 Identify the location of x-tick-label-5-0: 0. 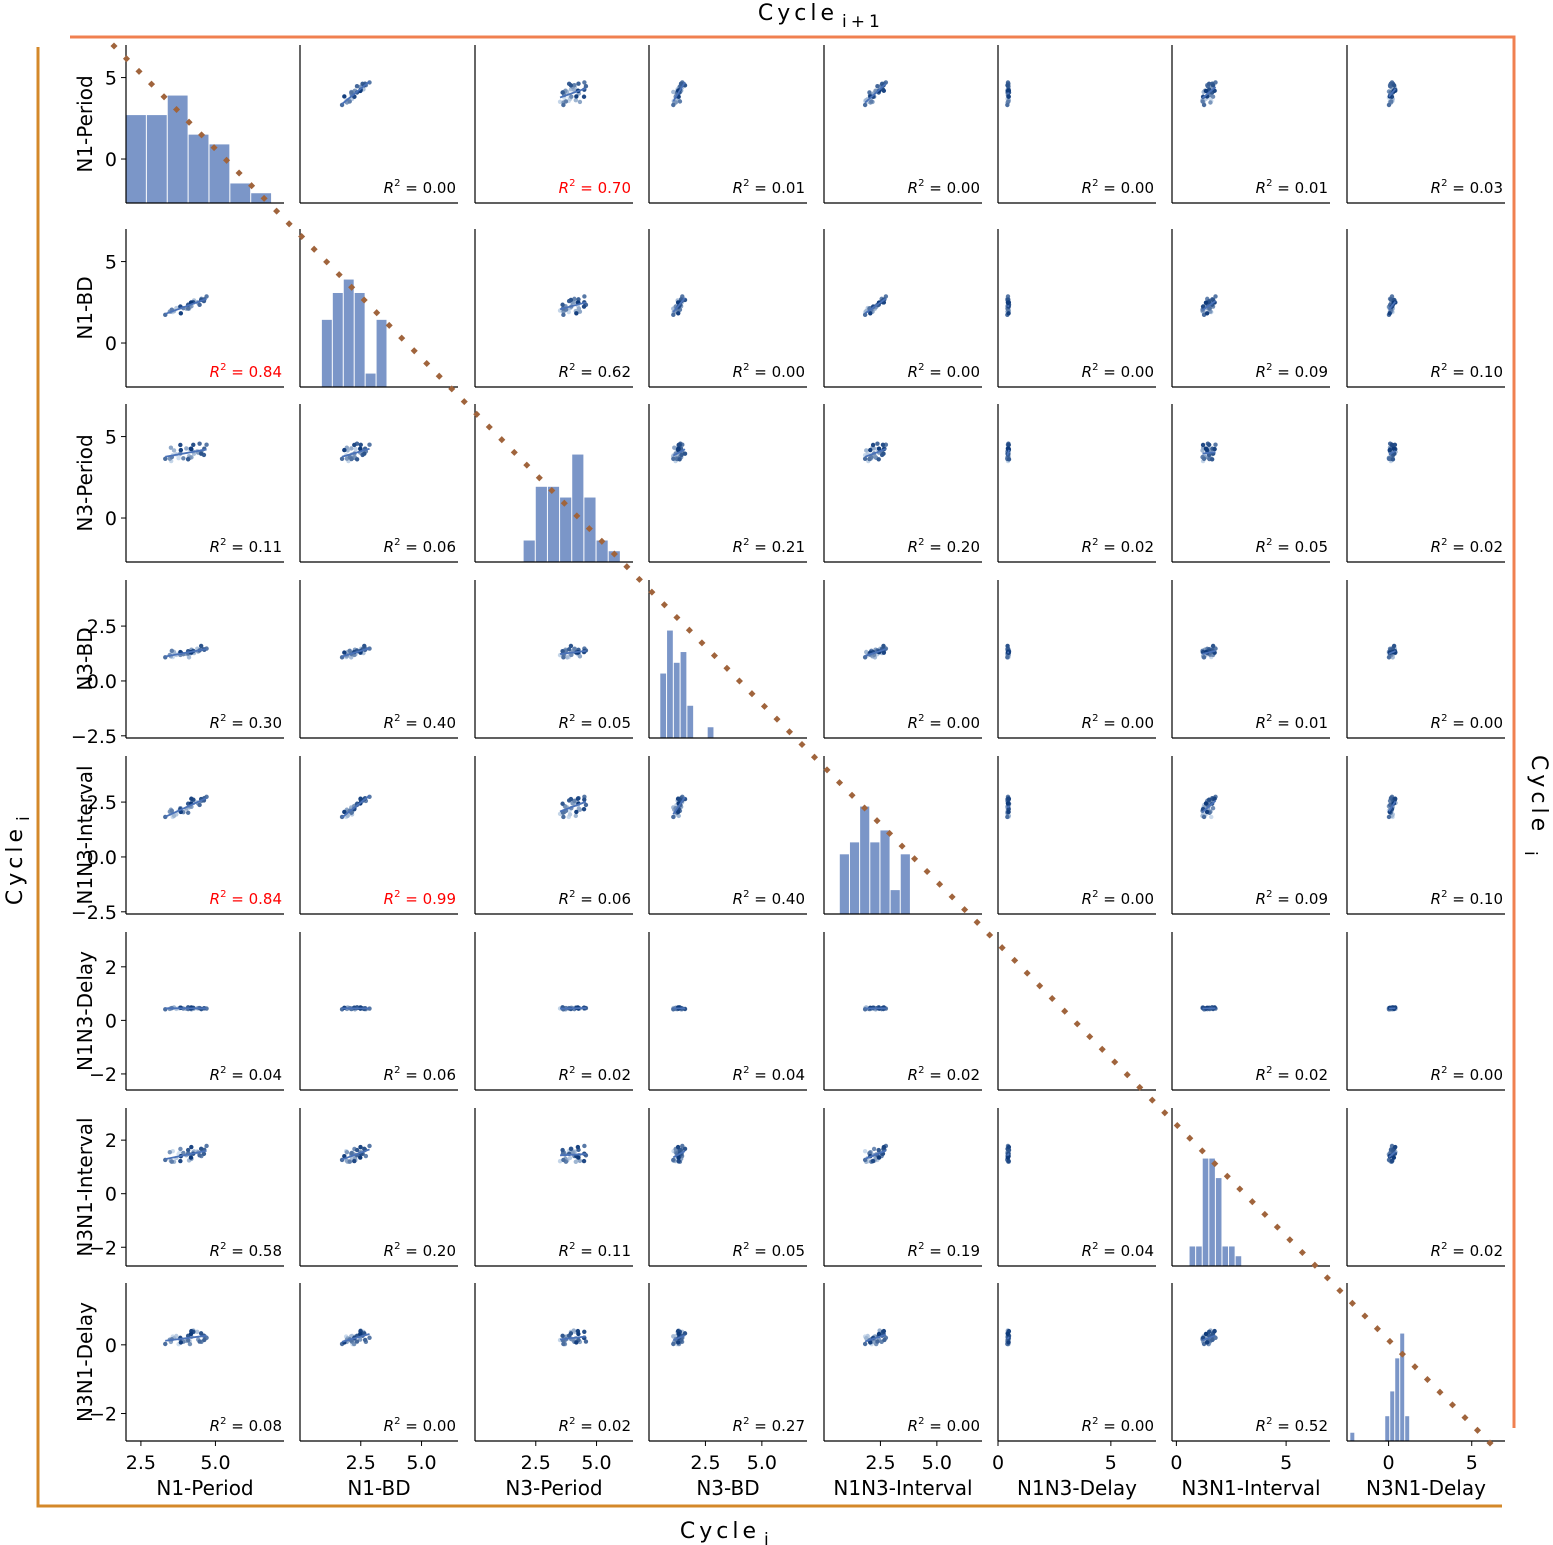
(998, 1463).